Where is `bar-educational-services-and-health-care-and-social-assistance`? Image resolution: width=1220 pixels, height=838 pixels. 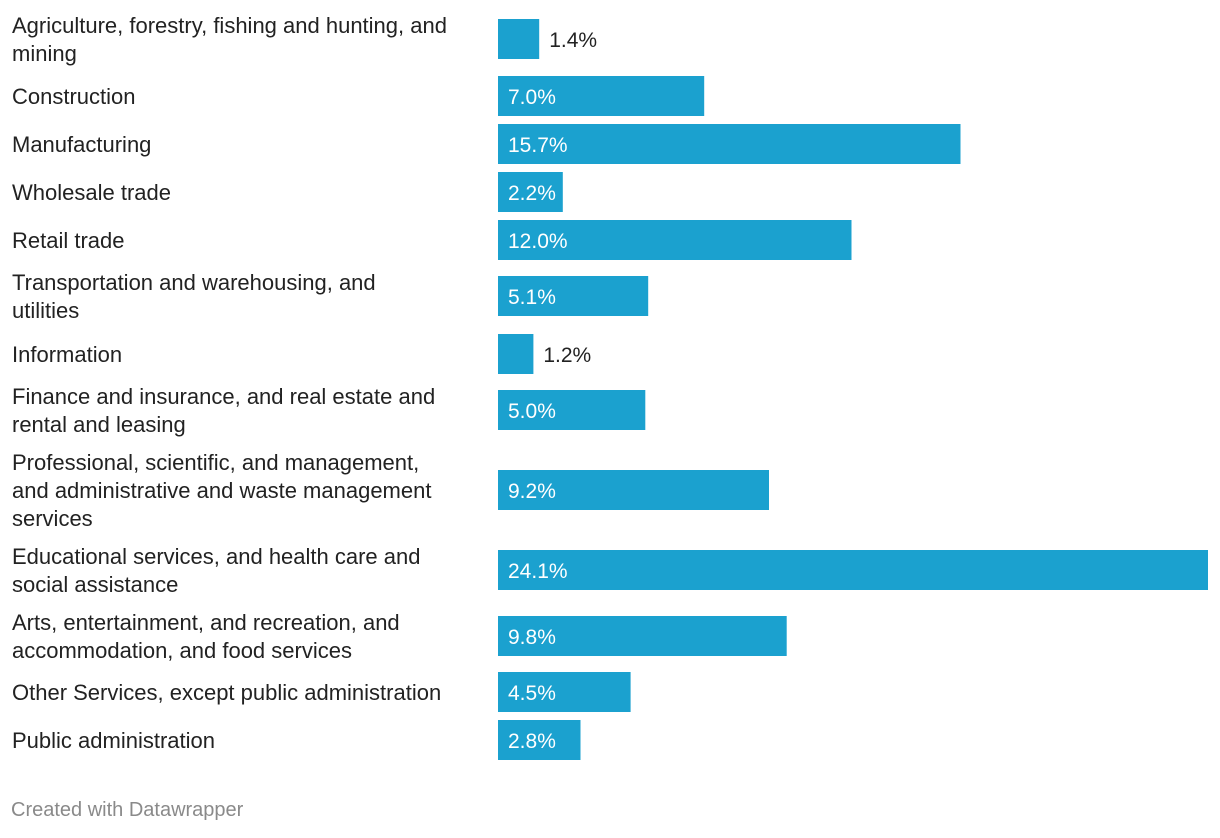
bar-educational-services-and-health-care-and-social-assistance is located at coordinates (853, 570).